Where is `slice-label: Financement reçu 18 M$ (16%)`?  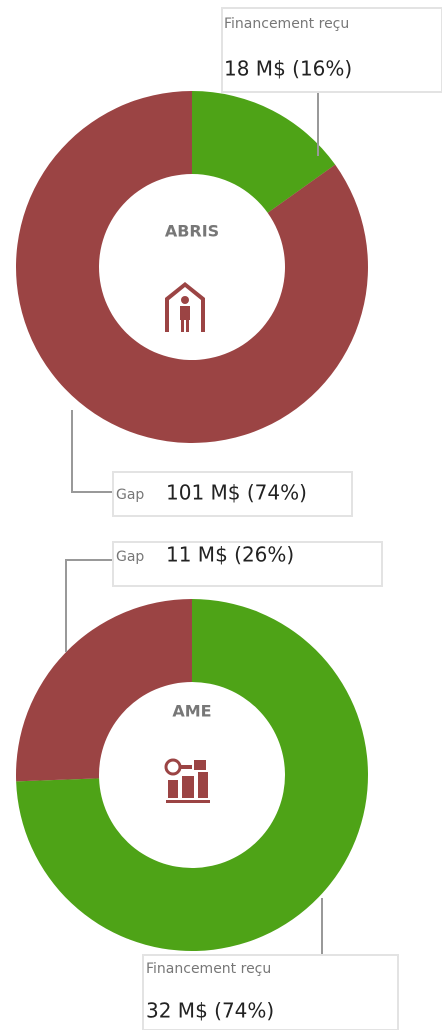 slice-label: Financement reçu 18 M$ (16%) is located at coordinates (331, 81).